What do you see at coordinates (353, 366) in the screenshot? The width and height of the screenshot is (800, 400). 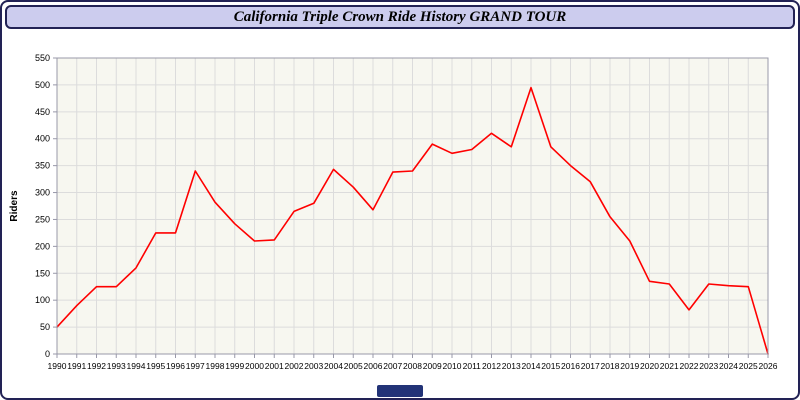 I see `svg-text: 2005` at bounding box center [353, 366].